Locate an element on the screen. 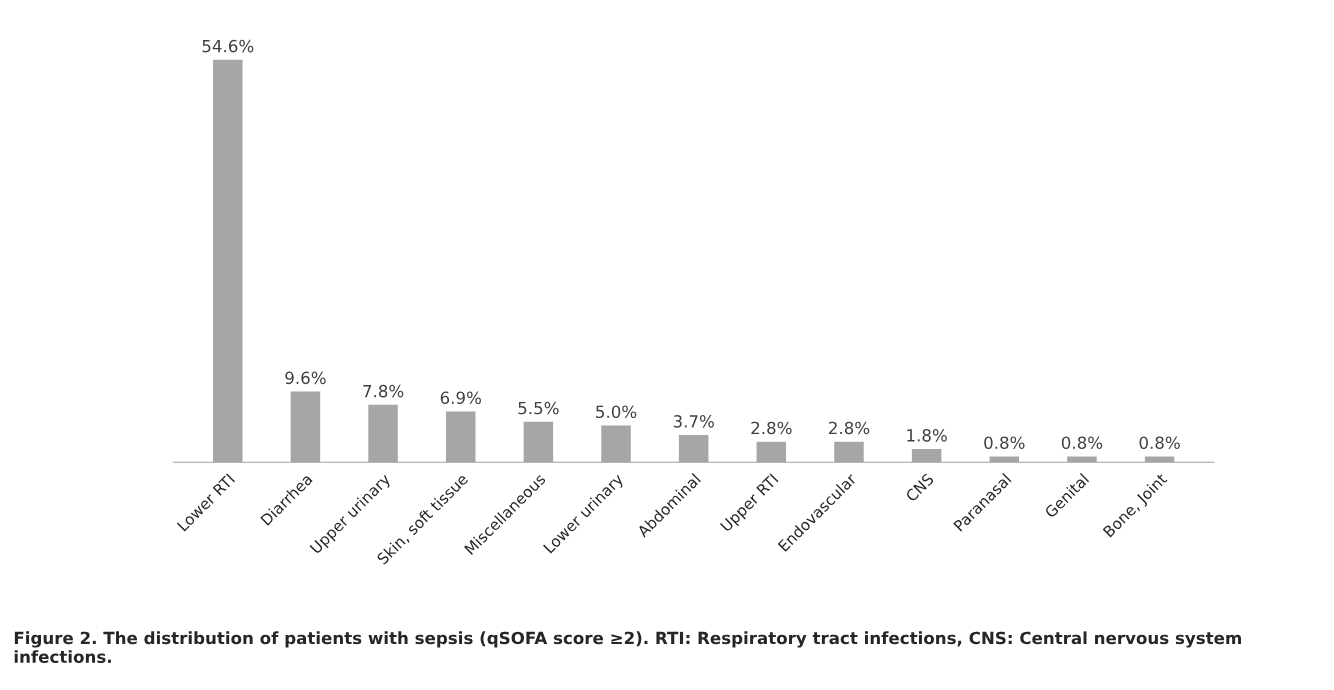 The height and width of the screenshot is (690, 1334). data-label: 1.8% is located at coordinates (927, 435).